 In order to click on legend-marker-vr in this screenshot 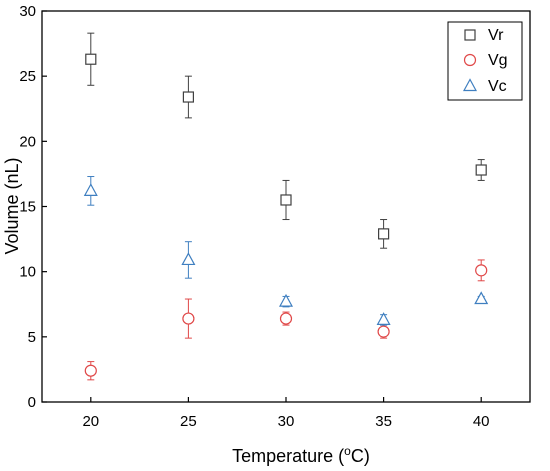, I will do `click(470, 35)`.